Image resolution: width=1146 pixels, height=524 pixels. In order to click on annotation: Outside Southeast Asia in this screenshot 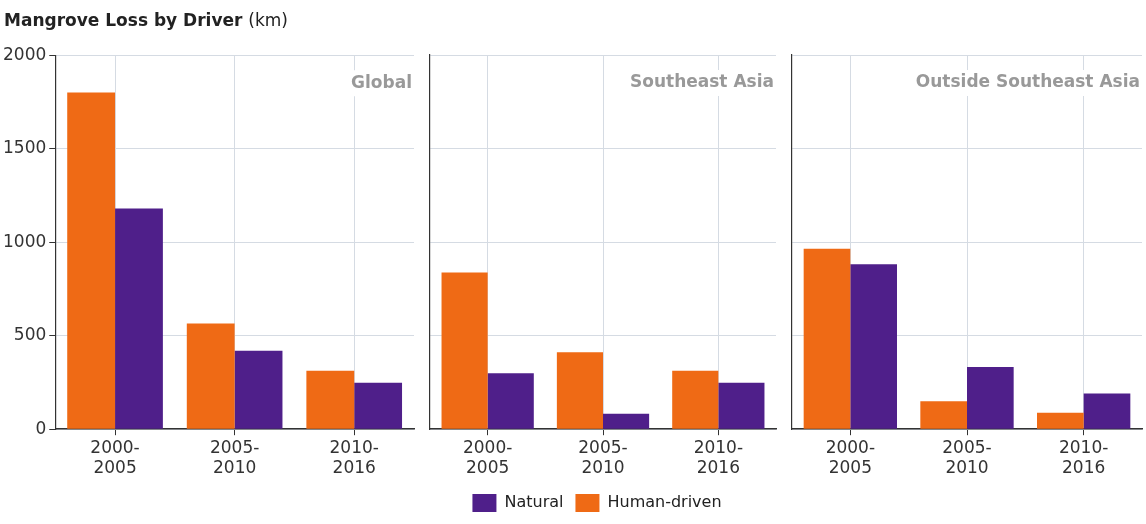, I will do `click(1027, 81)`.